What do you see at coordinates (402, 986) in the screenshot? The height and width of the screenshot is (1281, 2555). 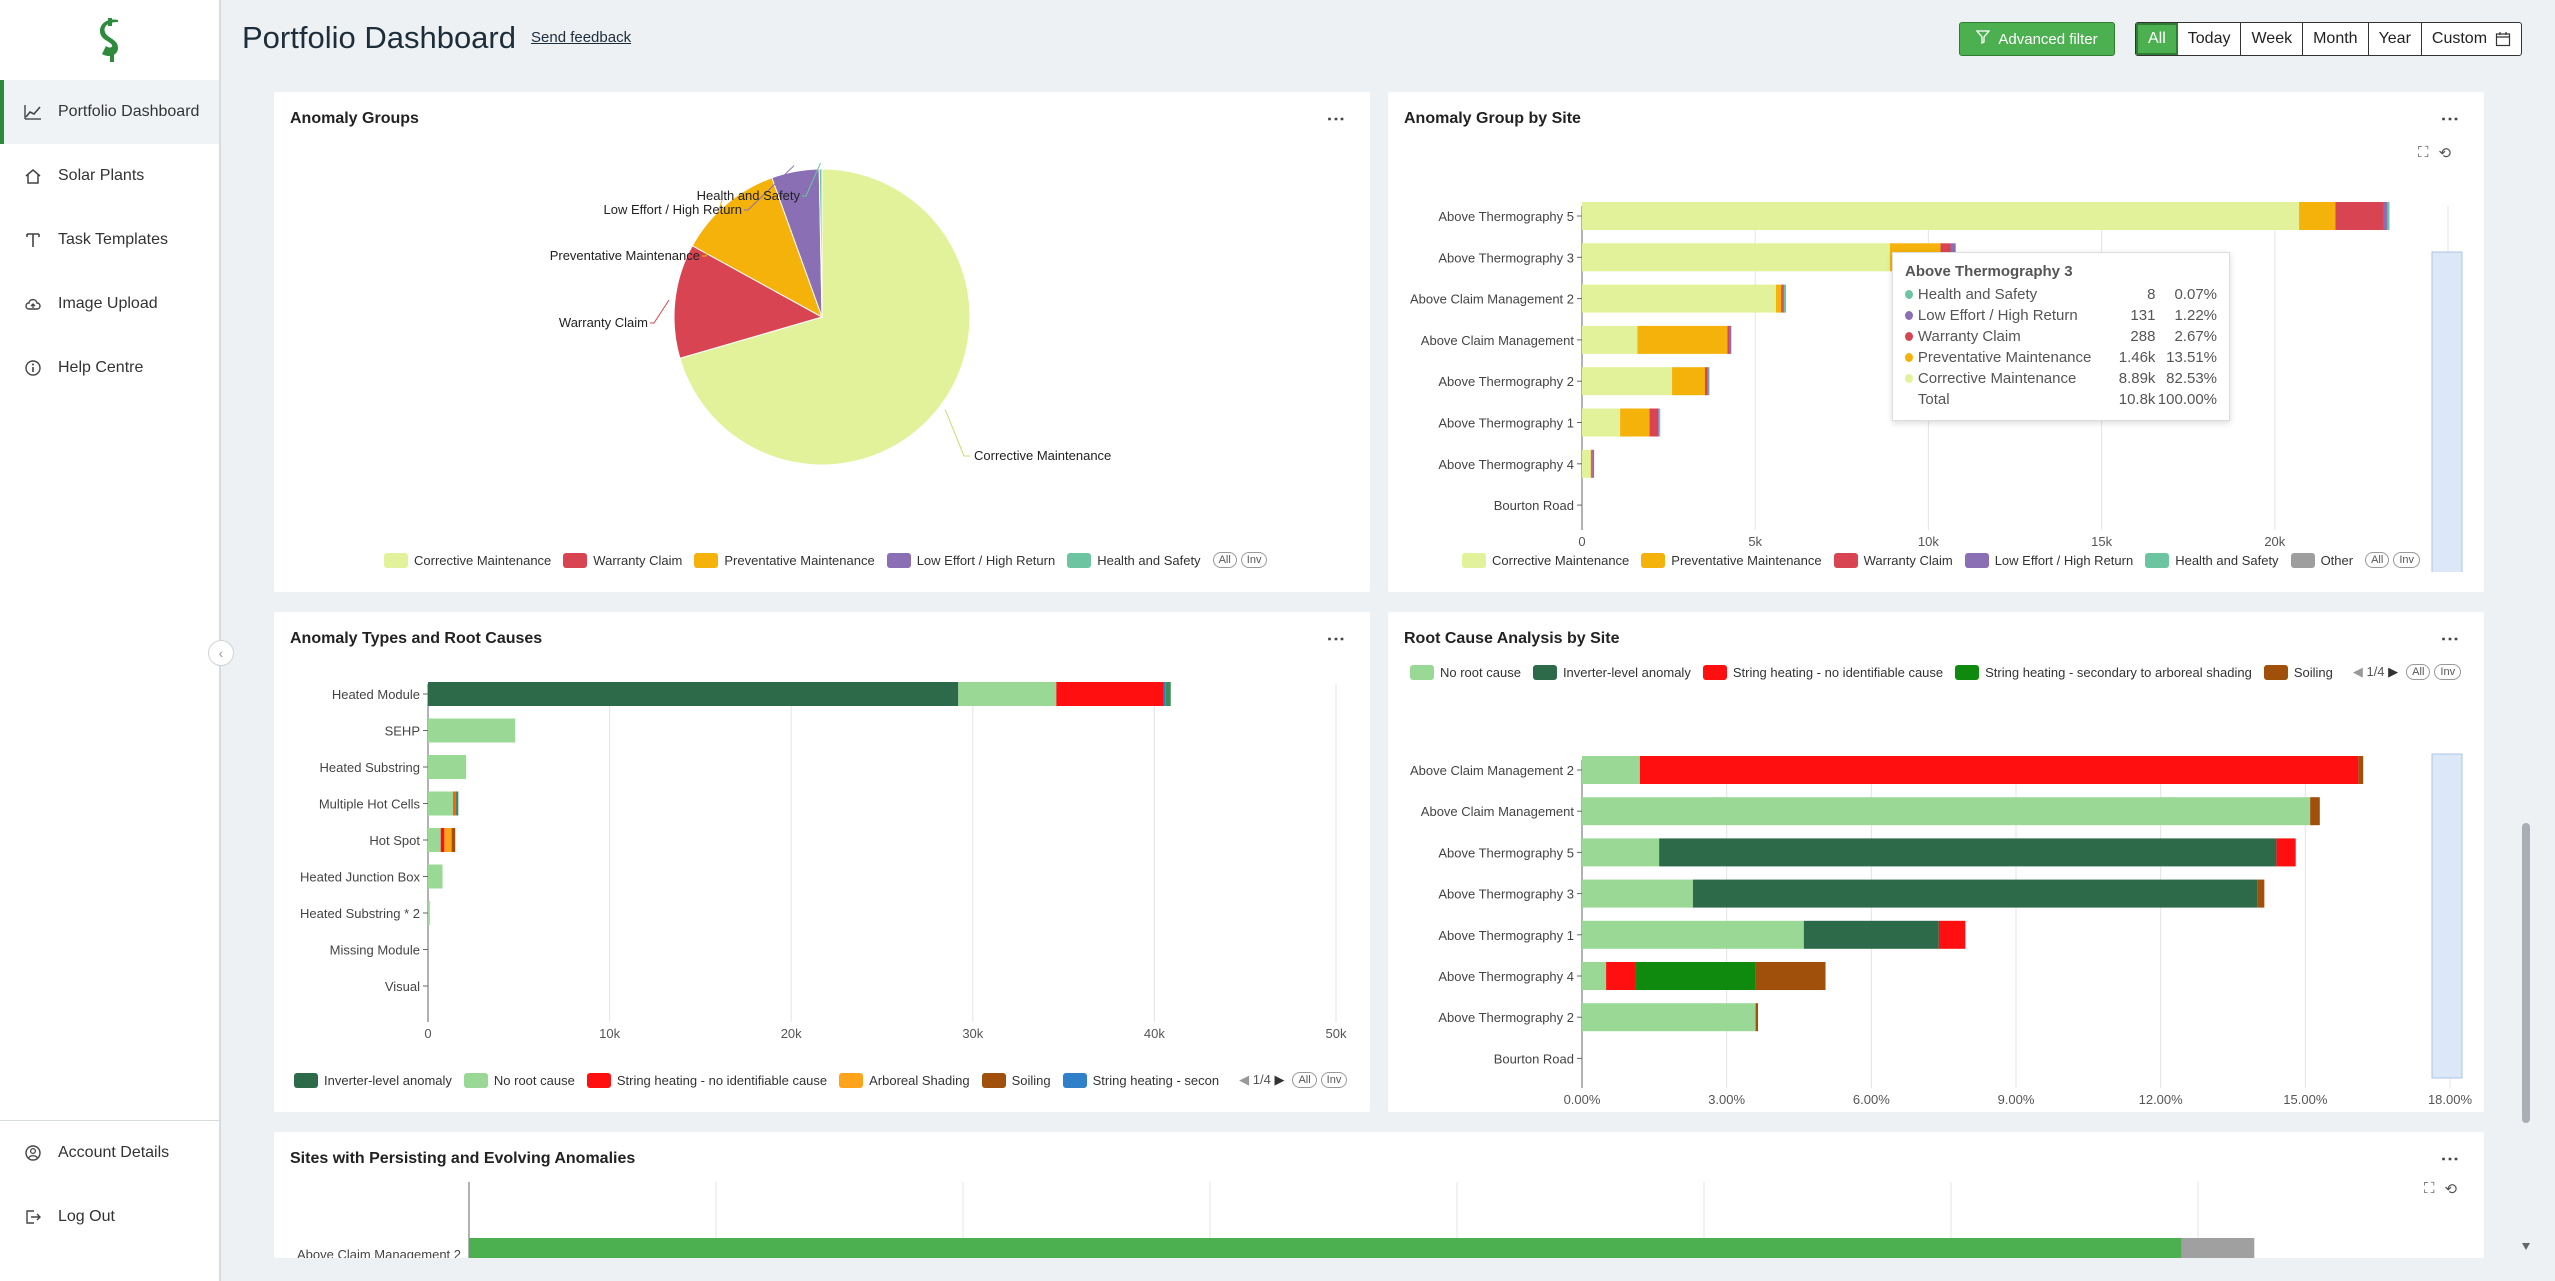 I see `y-category-label: Visual` at bounding box center [402, 986].